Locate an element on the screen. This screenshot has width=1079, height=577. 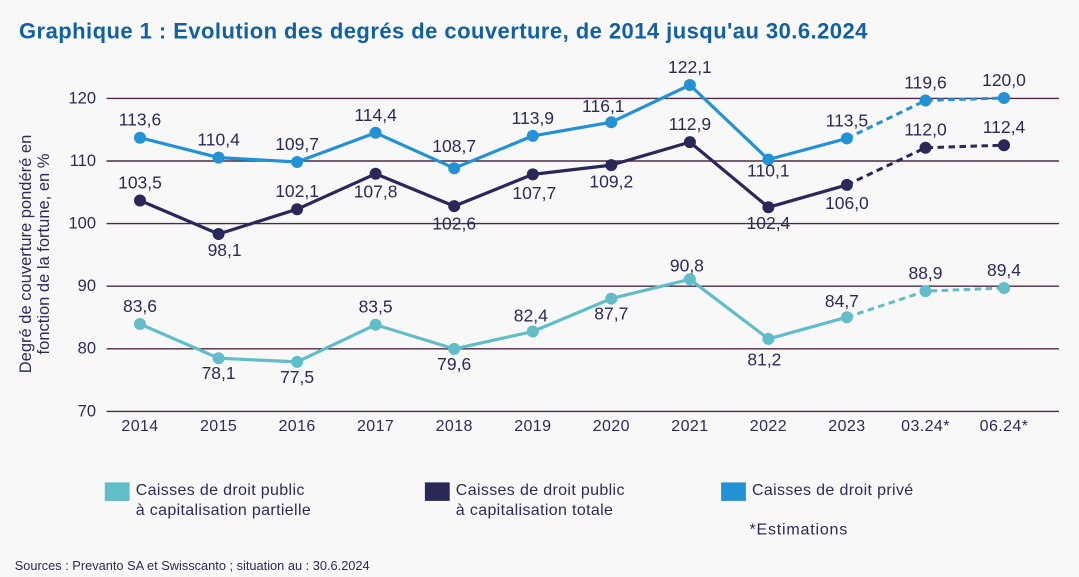
svg-text: 83,6 is located at coordinates (140, 306).